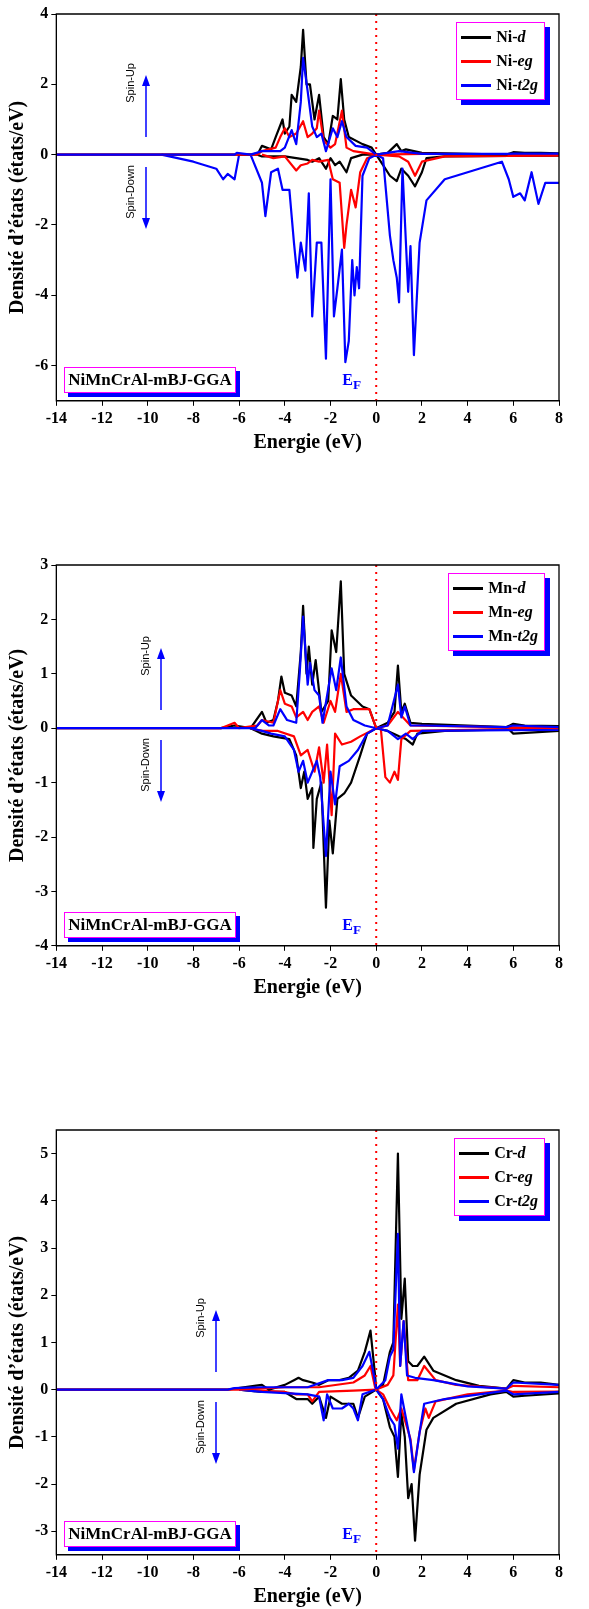 Image resolution: width=589 pixels, height=1609 pixels. Describe the element at coordinates (513, 1177) in the screenshot. I see `legend-label: Cr-eg` at that location.